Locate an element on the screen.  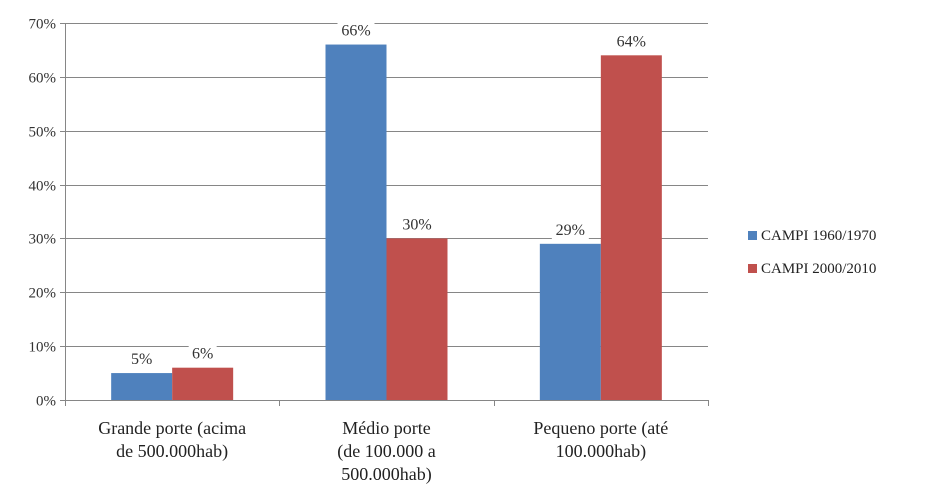
x-tick-label-line: 100.000hab) is located at coordinates (601, 451).